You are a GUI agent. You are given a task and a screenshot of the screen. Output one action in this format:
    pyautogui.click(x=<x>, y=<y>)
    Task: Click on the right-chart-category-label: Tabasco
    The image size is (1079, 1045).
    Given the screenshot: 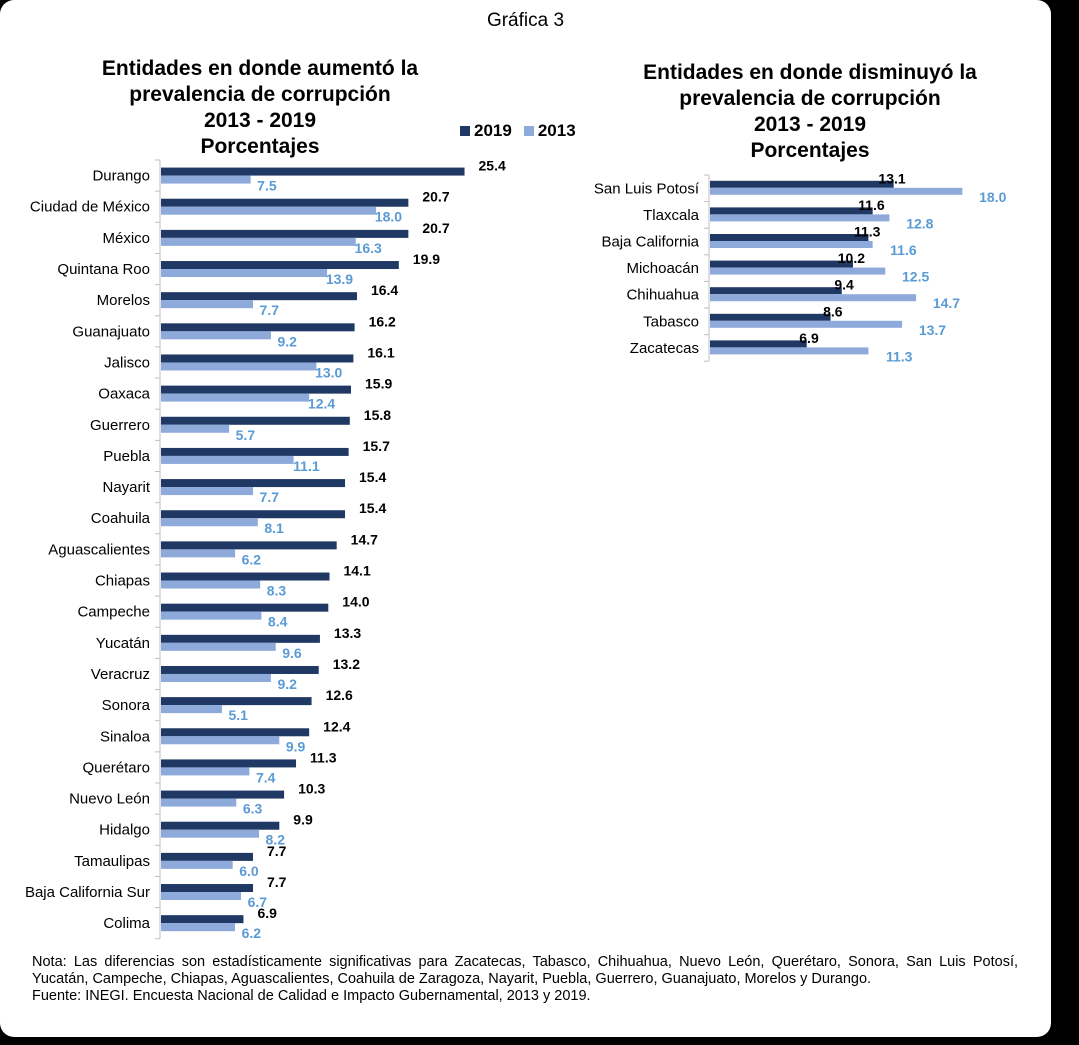 What is the action you would take?
    pyautogui.click(x=671, y=321)
    